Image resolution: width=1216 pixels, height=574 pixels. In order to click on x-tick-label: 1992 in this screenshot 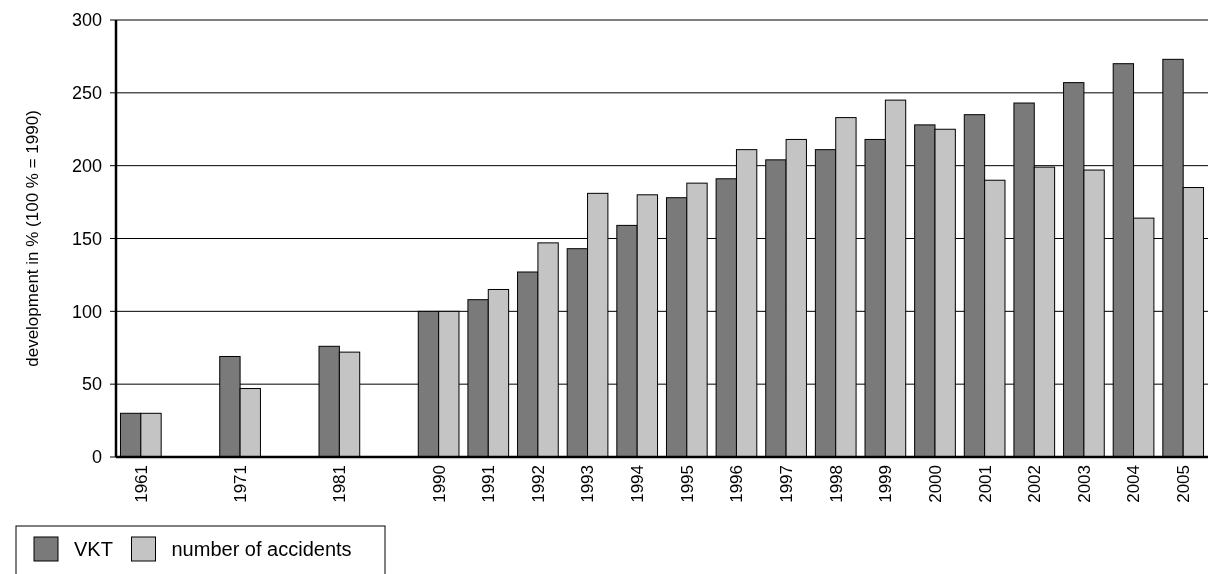, I will do `click(538, 484)`.